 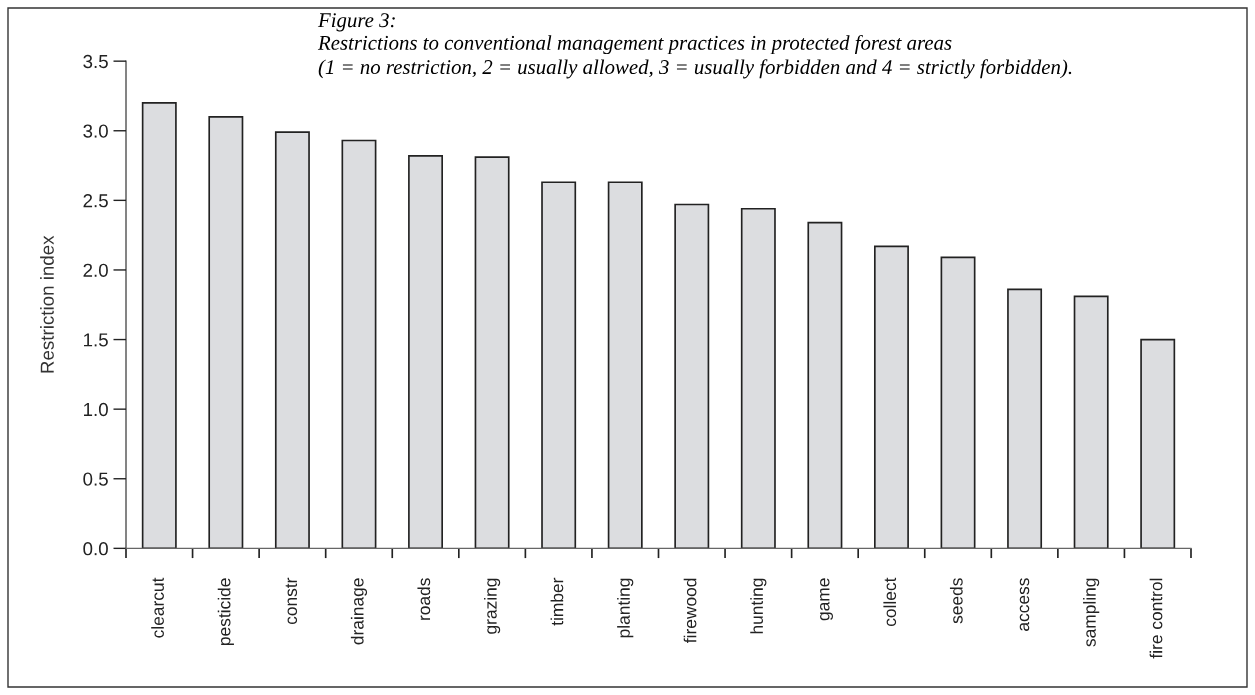 I want to click on y-tick-label: 1.5, so click(x=96, y=340).